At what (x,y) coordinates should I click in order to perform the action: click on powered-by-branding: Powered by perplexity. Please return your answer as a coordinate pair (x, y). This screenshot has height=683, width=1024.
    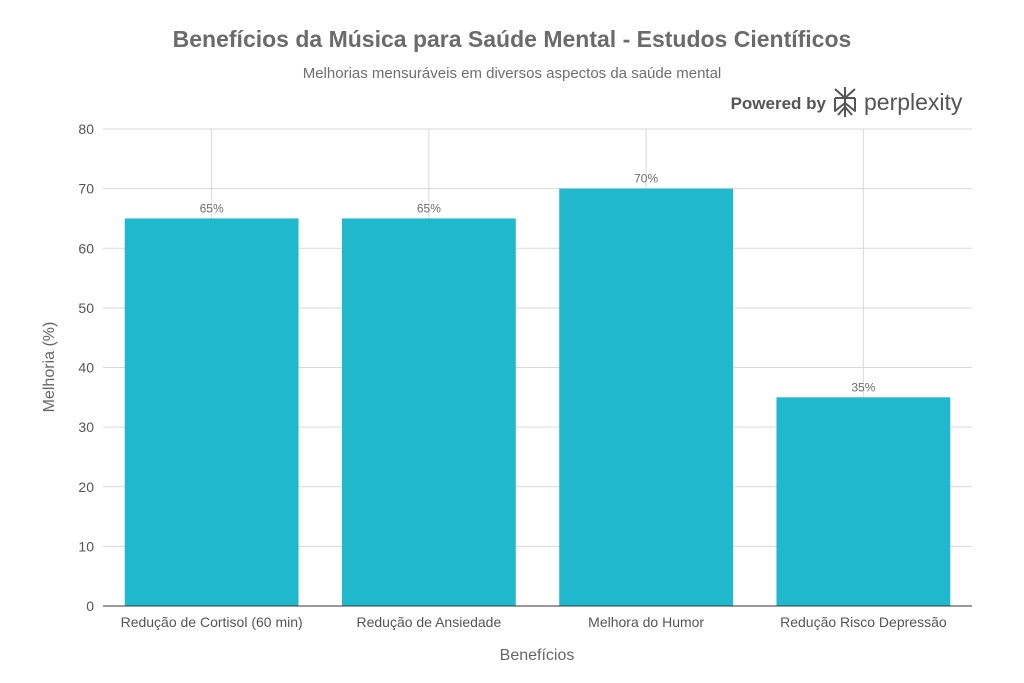
    Looking at the image, I should click on (847, 102).